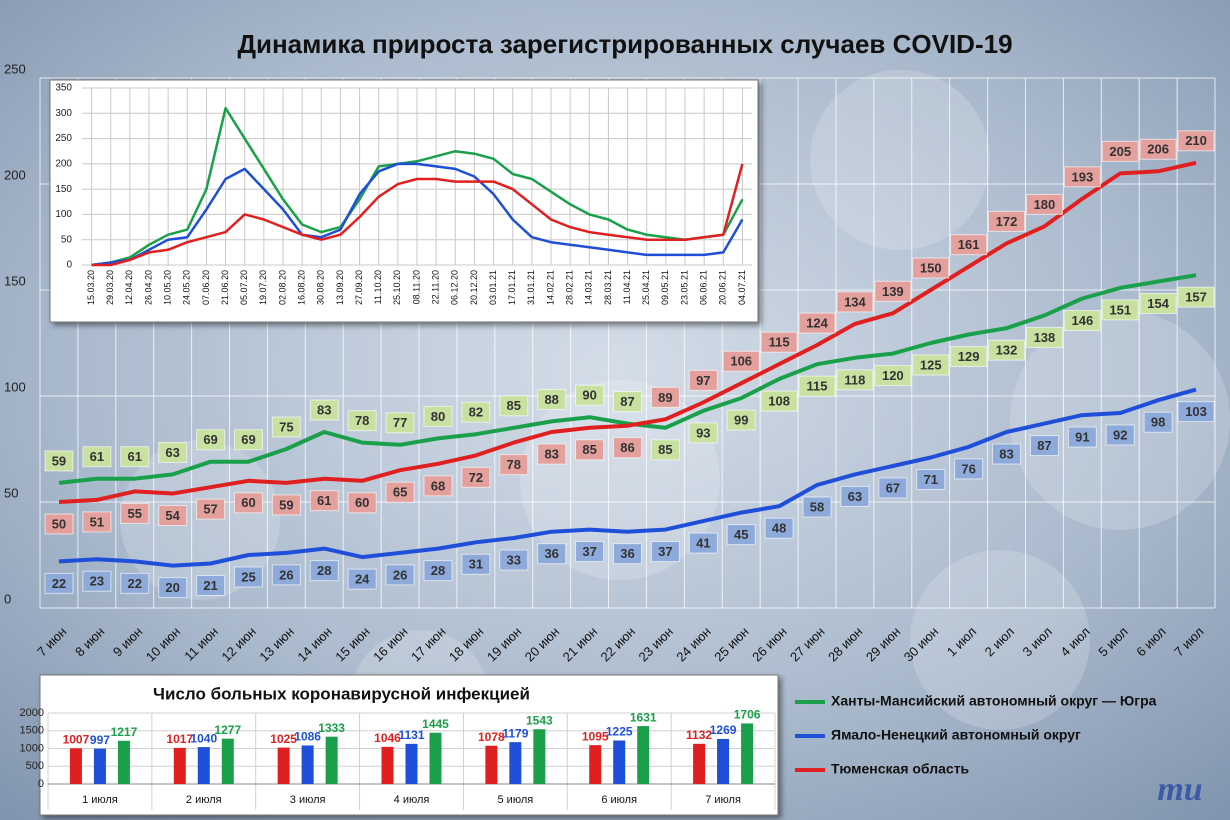  I want to click on x-tick-label: 13.09.20, so click(340, 287).